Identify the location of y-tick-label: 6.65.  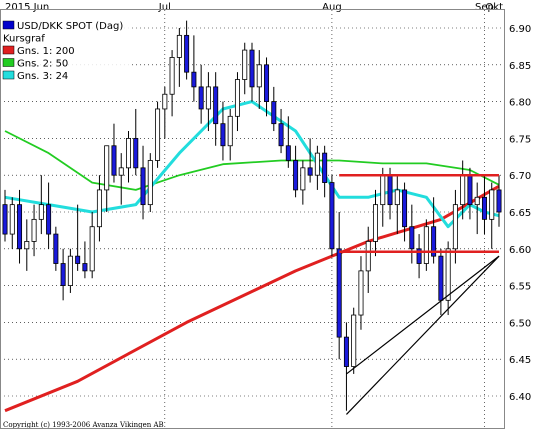
(520, 213).